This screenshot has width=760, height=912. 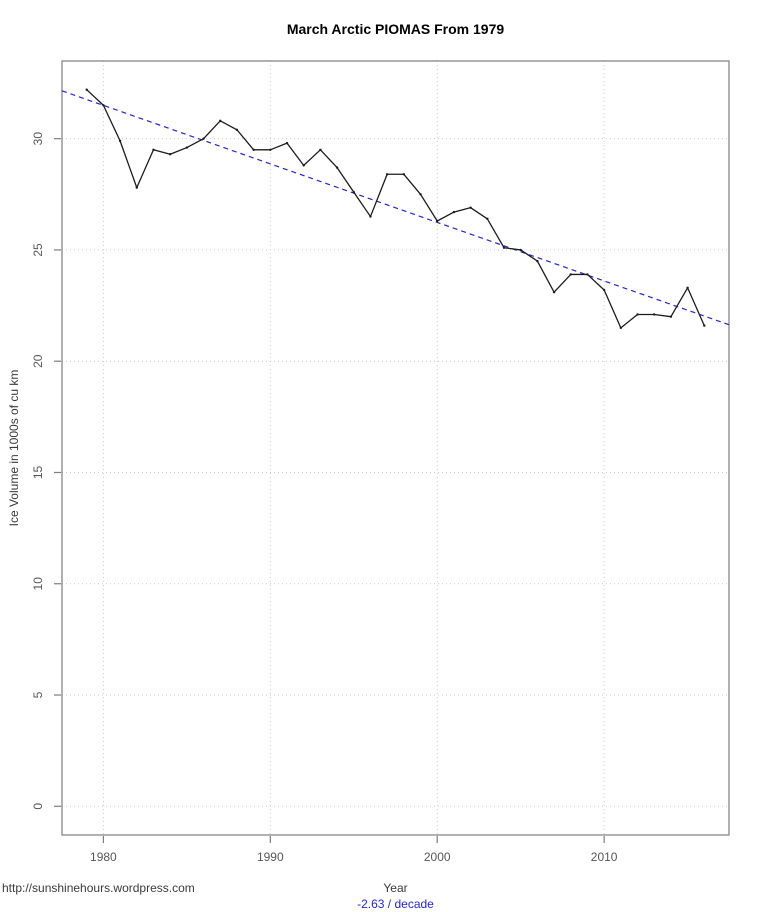 I want to click on x-axis-label: Year, so click(x=395, y=888).